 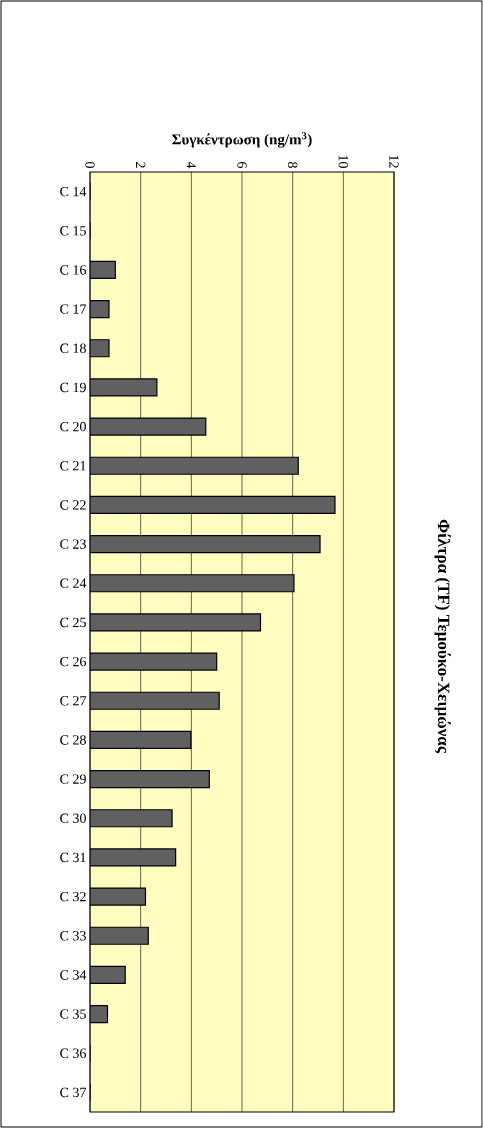 What do you see at coordinates (191, 165) in the screenshot?
I see `x-tick-label: 4` at bounding box center [191, 165].